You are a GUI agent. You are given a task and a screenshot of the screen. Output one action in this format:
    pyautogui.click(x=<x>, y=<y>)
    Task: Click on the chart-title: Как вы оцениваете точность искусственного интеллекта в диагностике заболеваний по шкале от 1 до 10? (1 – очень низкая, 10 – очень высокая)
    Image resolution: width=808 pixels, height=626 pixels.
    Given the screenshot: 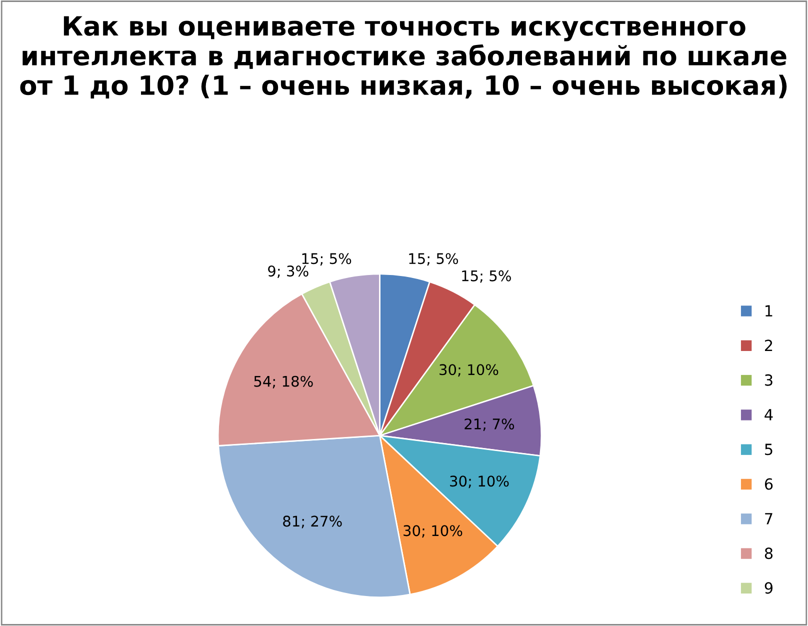 What is the action you would take?
    pyautogui.click(x=403, y=57)
    